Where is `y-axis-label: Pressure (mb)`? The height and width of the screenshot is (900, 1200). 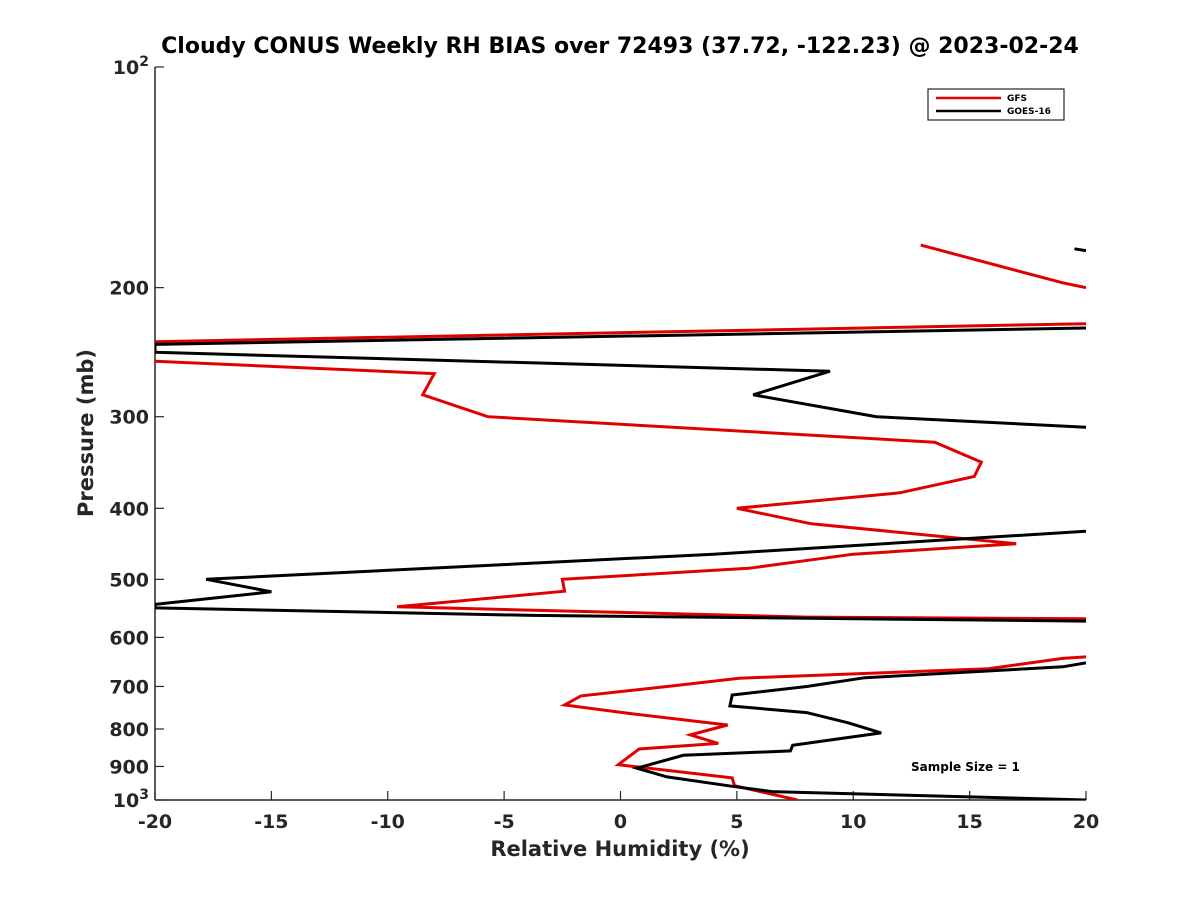 y-axis-label: Pressure (mb) is located at coordinates (86, 433).